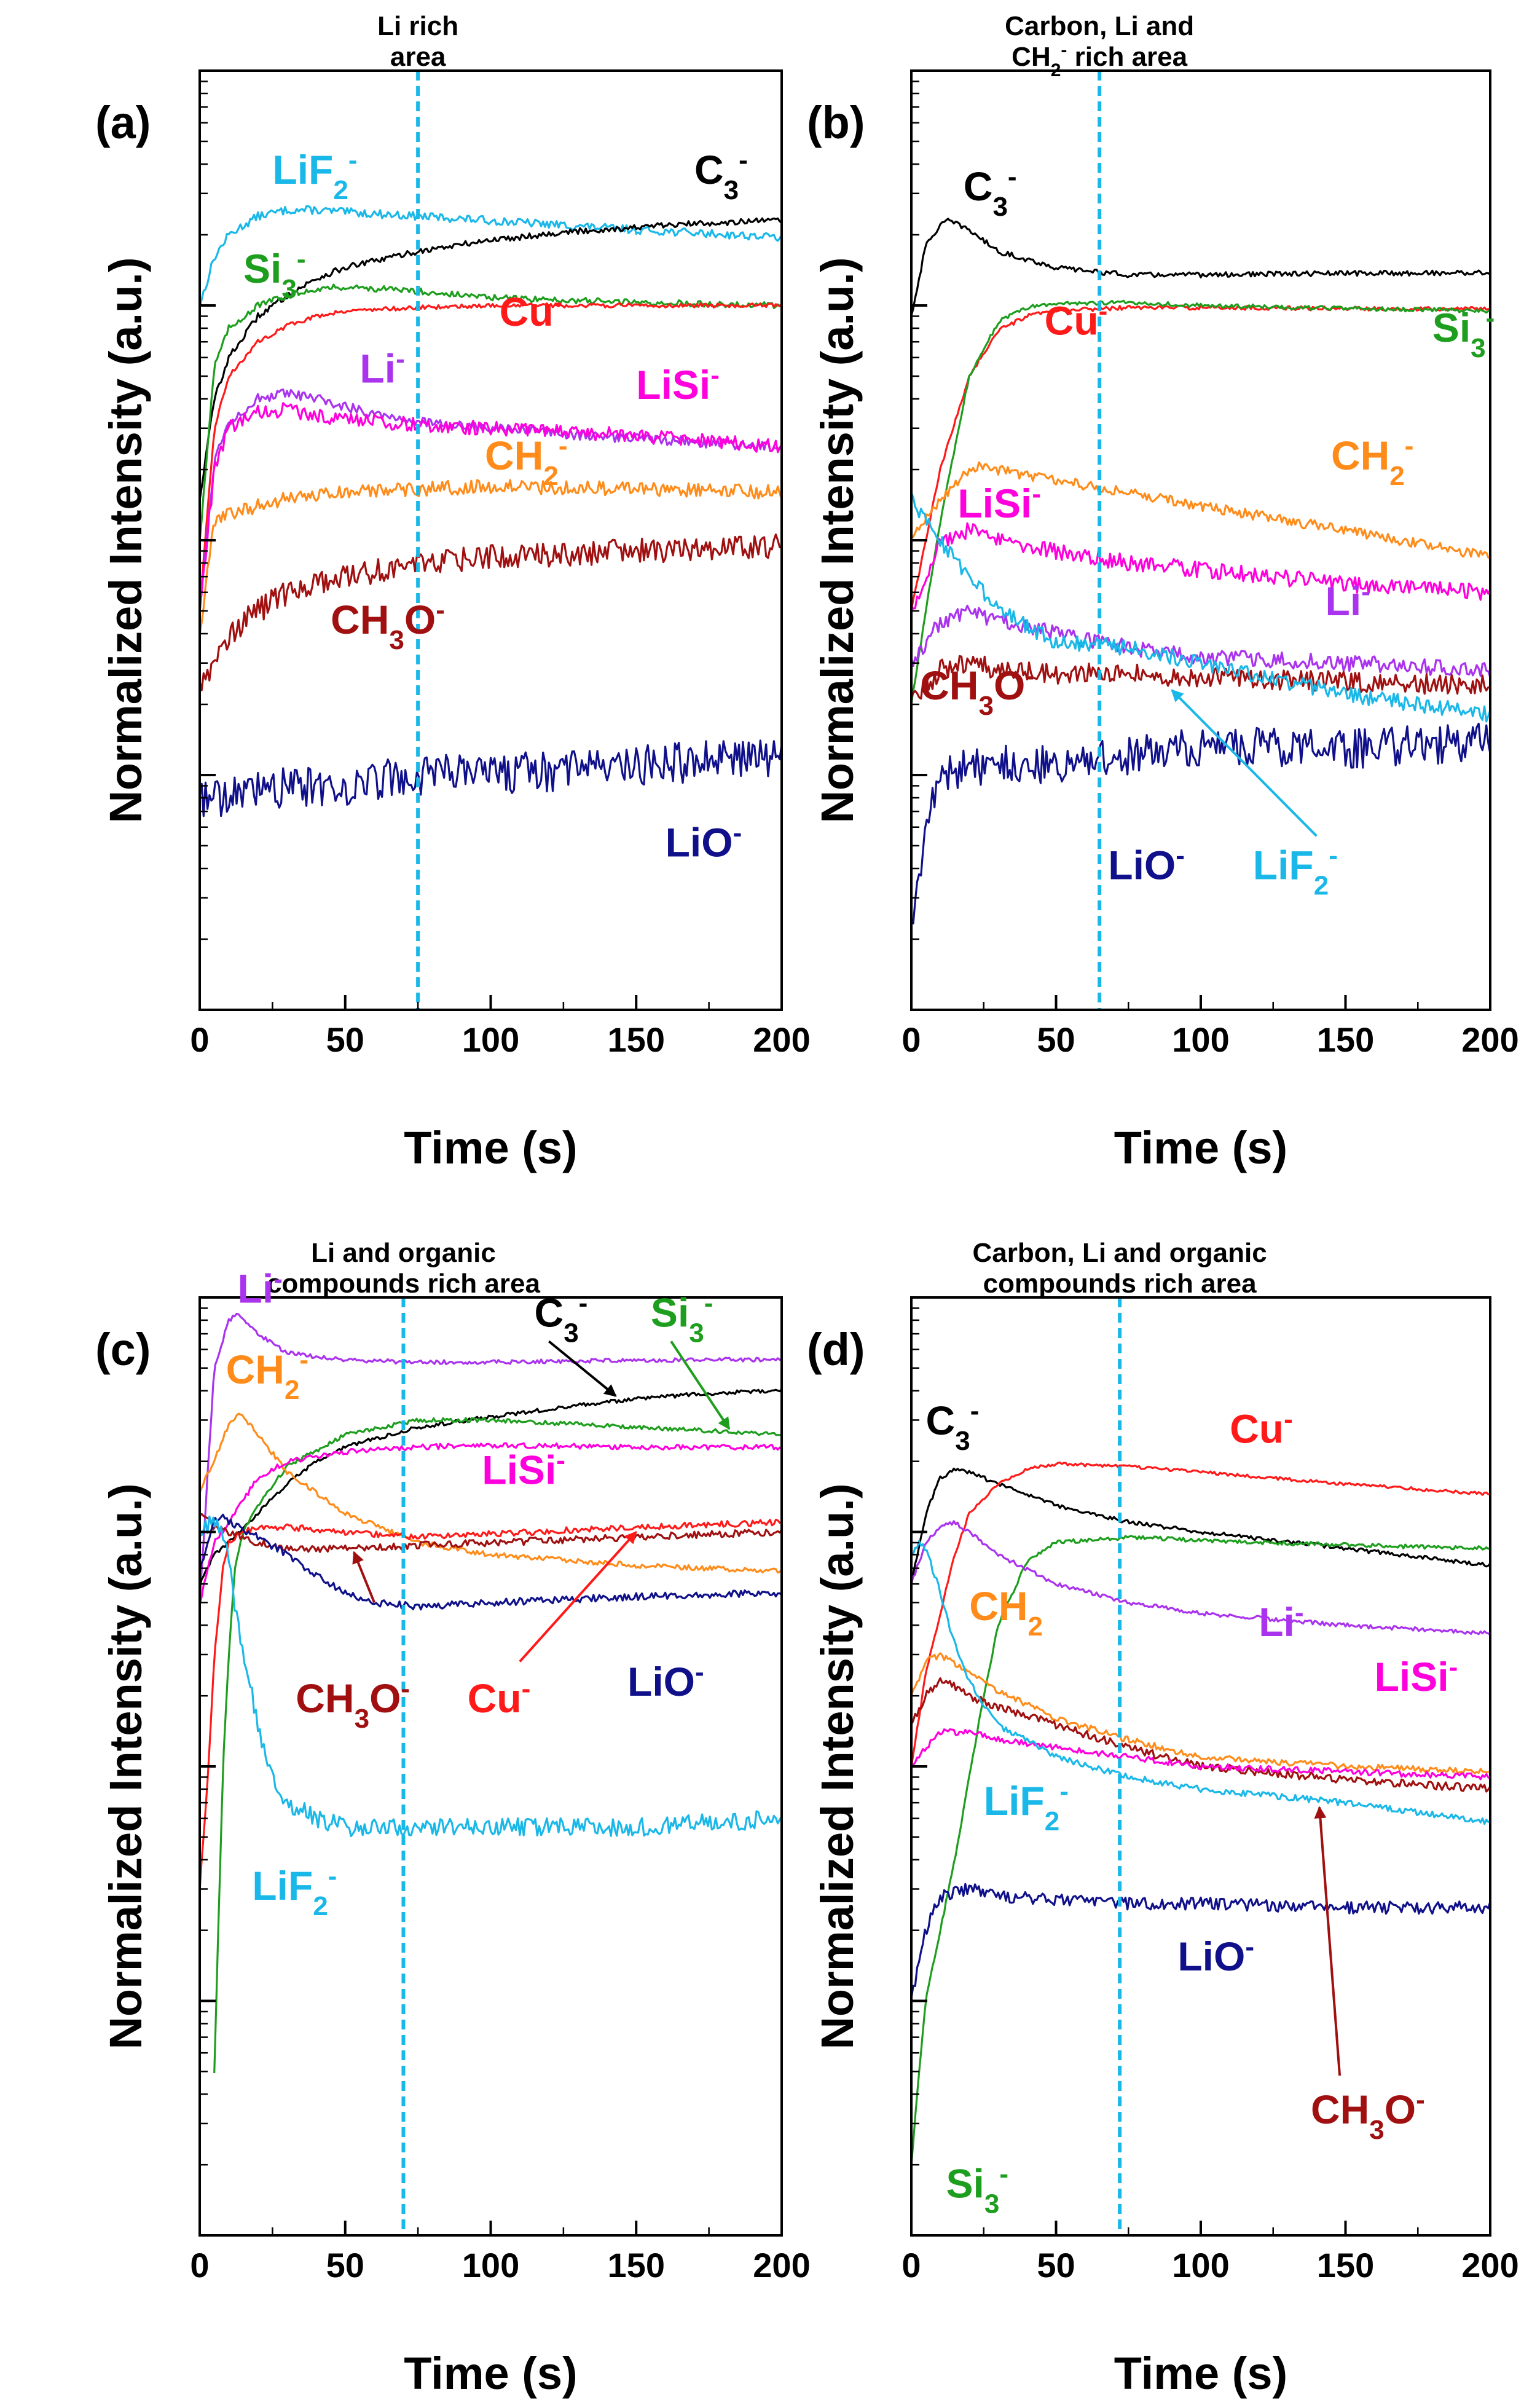 The image size is (1540, 2405). I want to click on chart-c-label-lio: LiO-, so click(665, 1681).